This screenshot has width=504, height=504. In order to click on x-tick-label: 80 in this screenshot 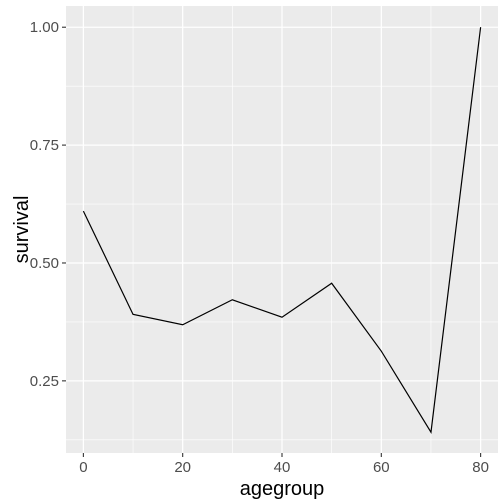, I will do `click(480, 467)`.